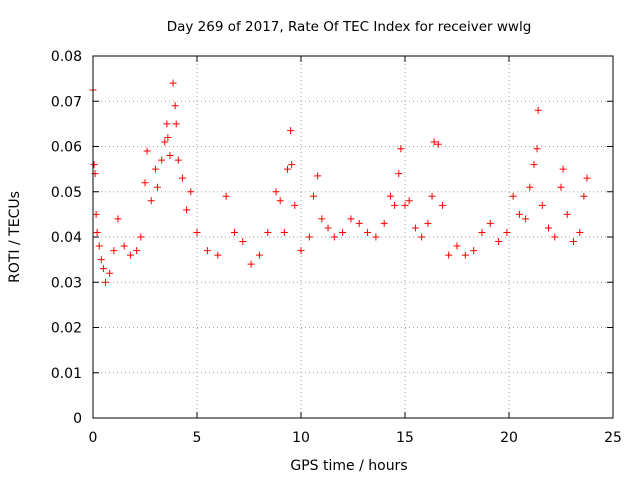 The width and height of the screenshot is (640, 480). I want to click on x-tick-label: 10, so click(301, 438).